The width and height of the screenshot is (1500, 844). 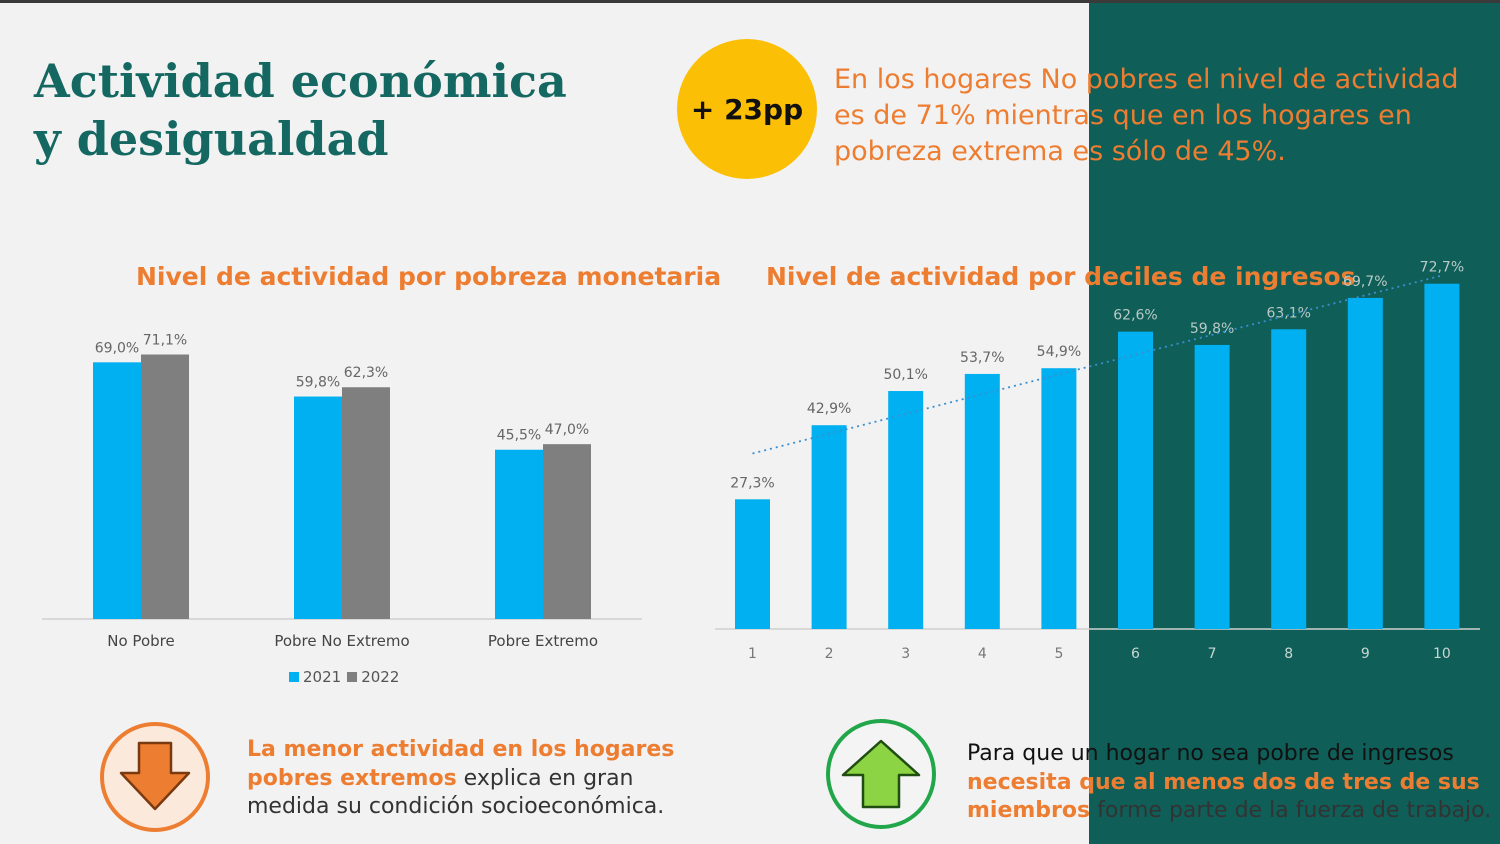 I want to click on arrow-up-icon, so click(x=881, y=774).